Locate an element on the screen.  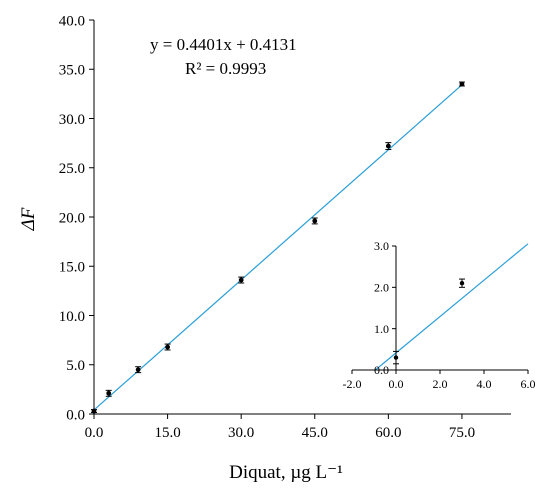
main-y-tick-label: 15.0 is located at coordinates (72, 268).